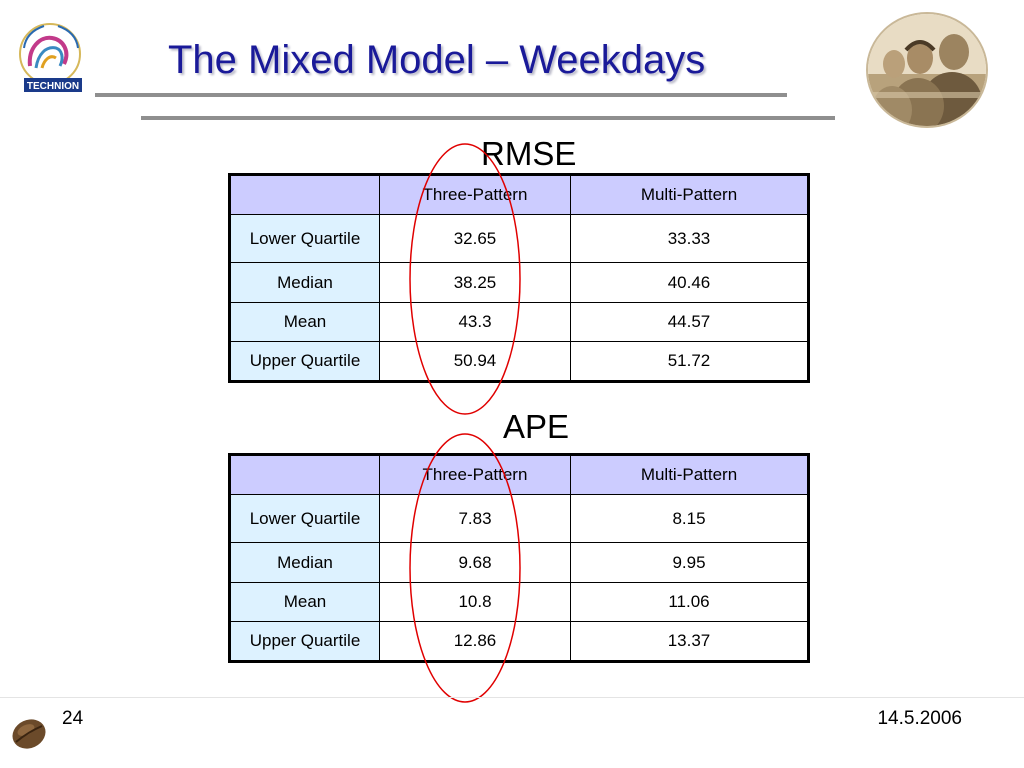  I want to click on ape-title: APE, so click(536, 426).